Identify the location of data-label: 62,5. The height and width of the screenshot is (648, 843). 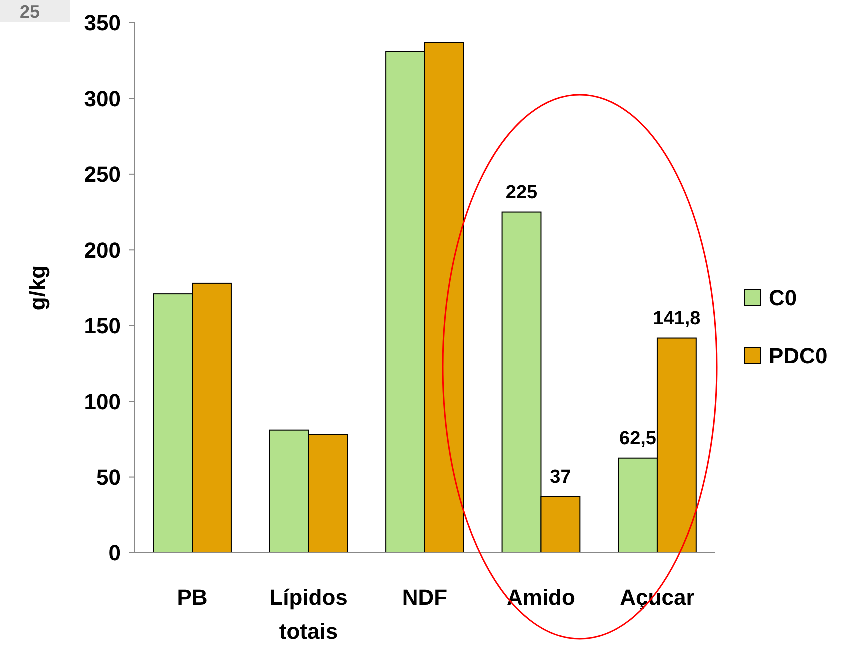
(638, 439).